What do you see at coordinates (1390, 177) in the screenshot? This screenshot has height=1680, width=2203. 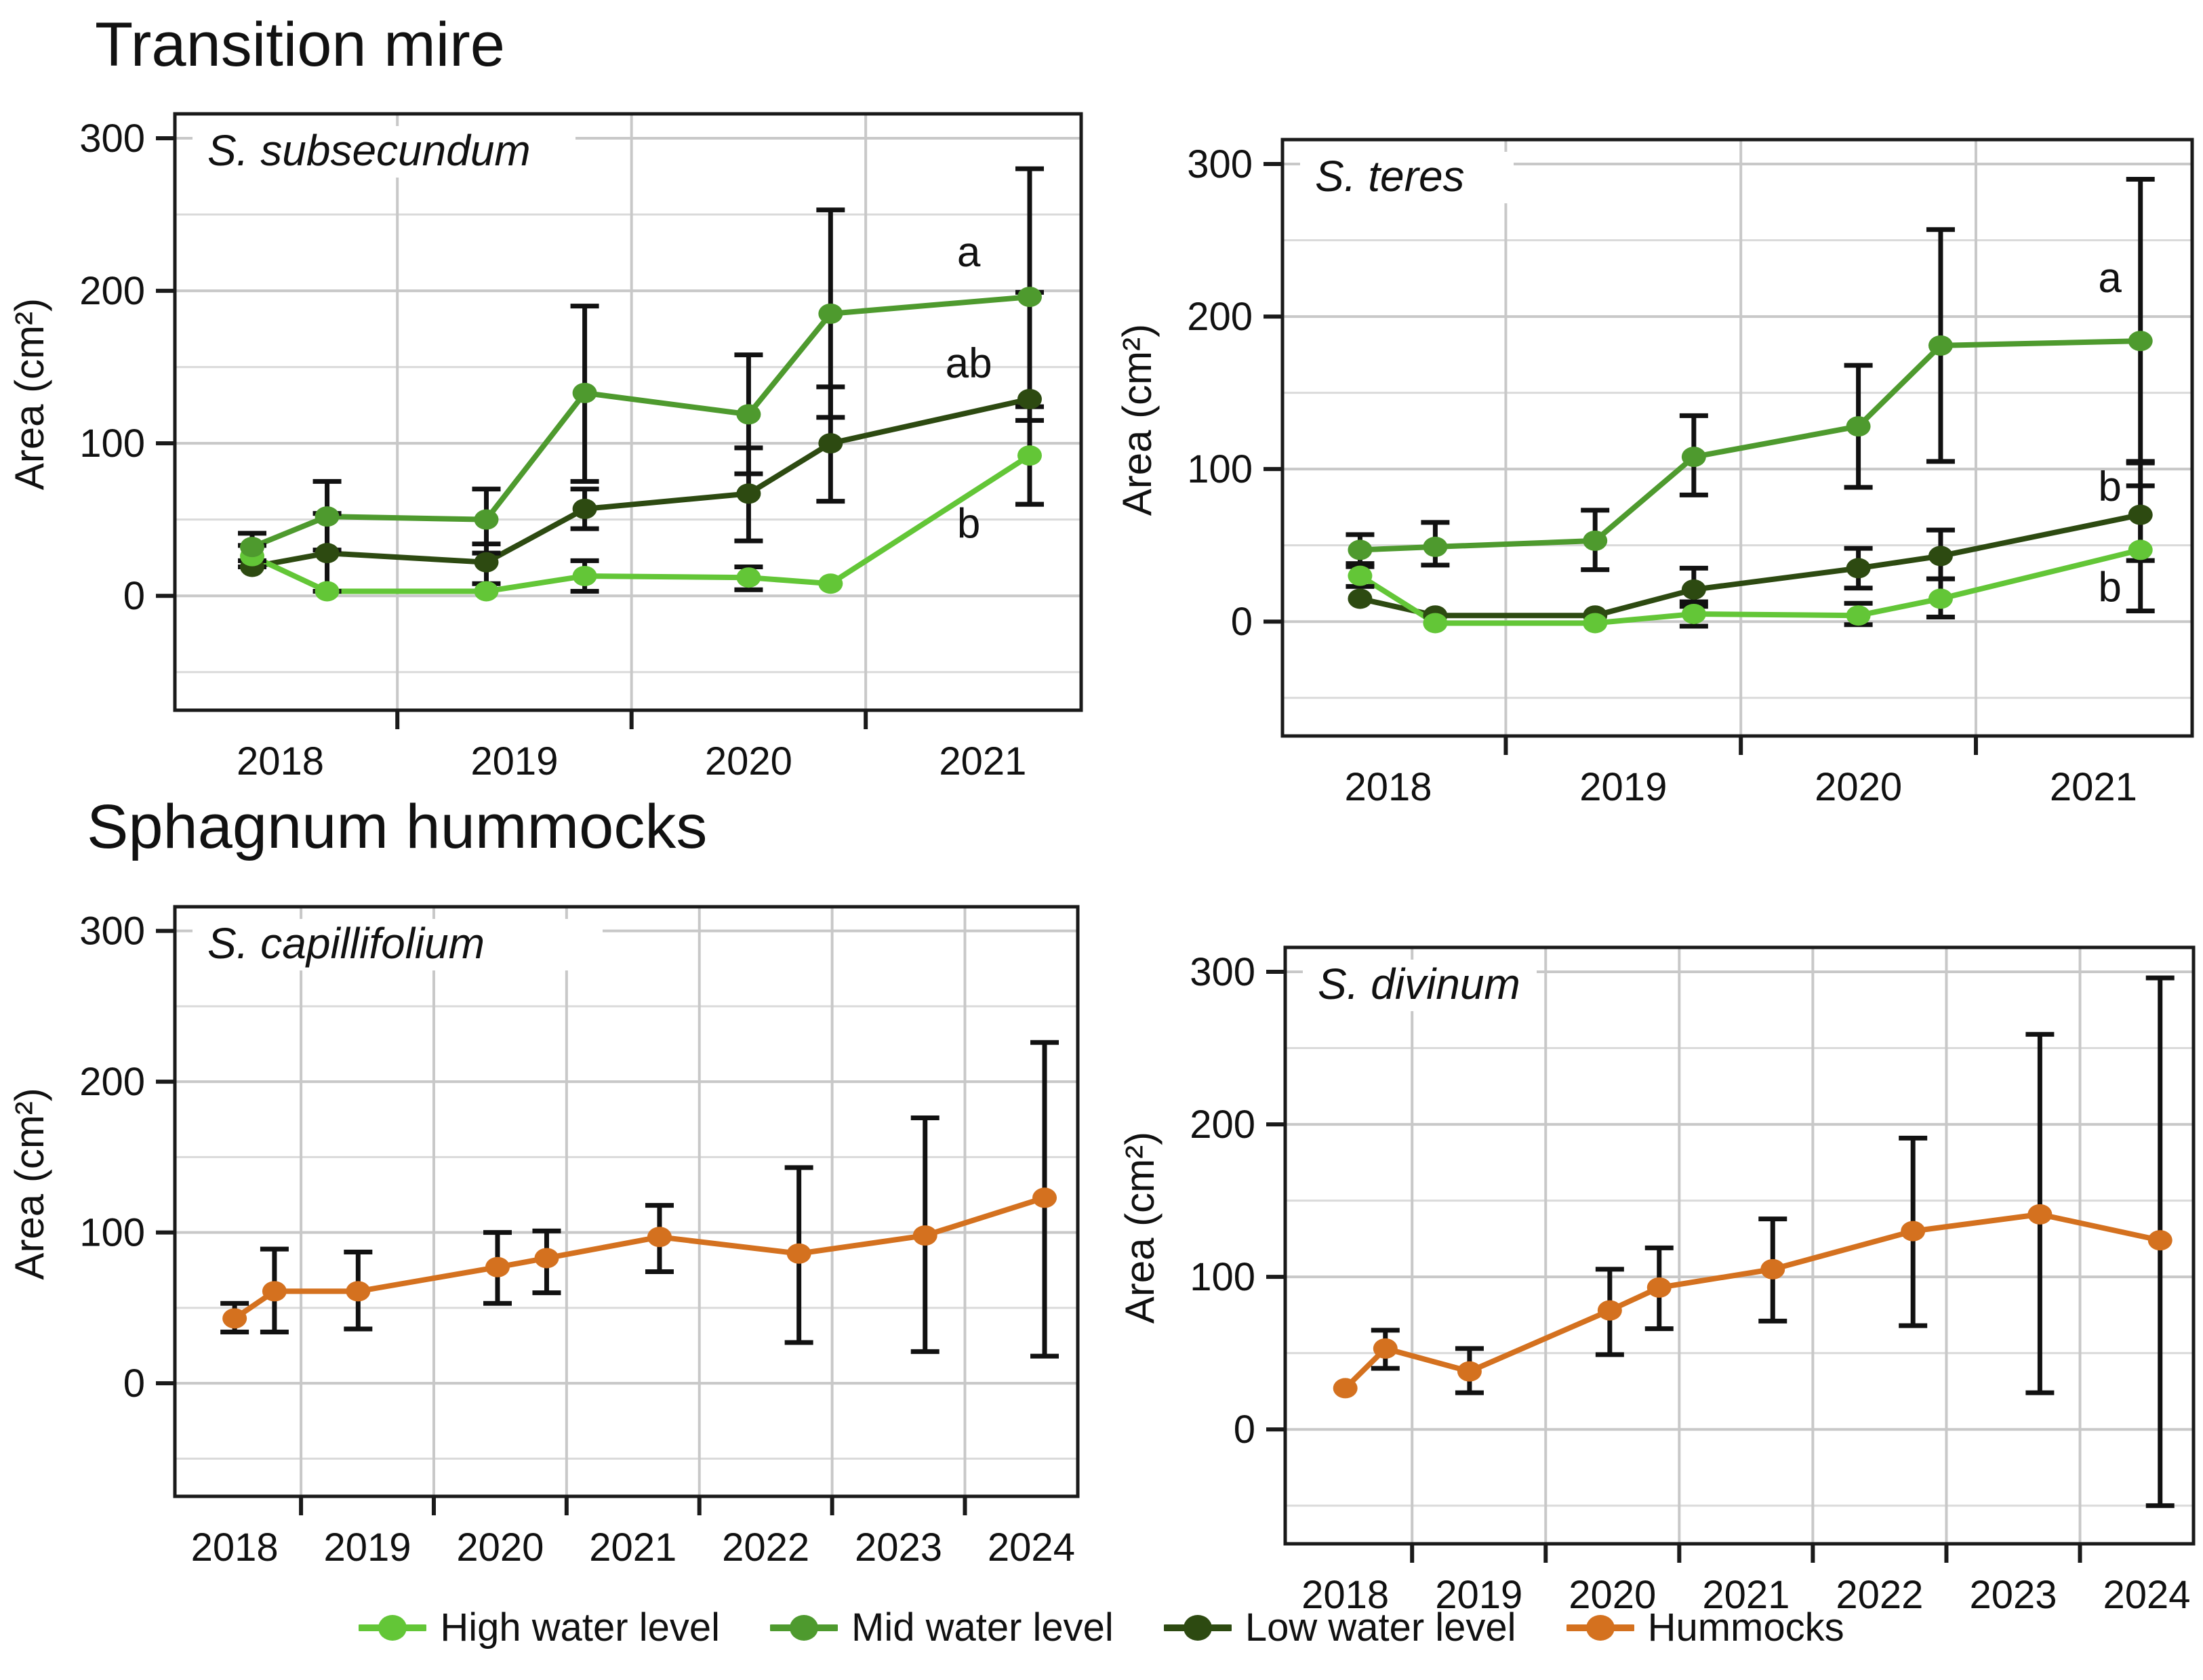 I see `species-label: S. teres` at bounding box center [1390, 177].